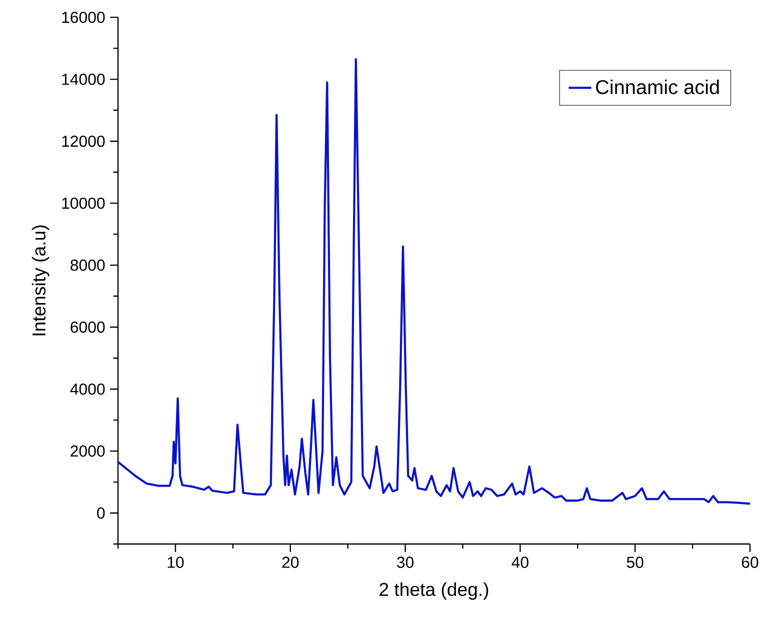 The height and width of the screenshot is (622, 772). Describe the element at coordinates (290, 562) in the screenshot. I see `x-tick-label: 20` at that location.